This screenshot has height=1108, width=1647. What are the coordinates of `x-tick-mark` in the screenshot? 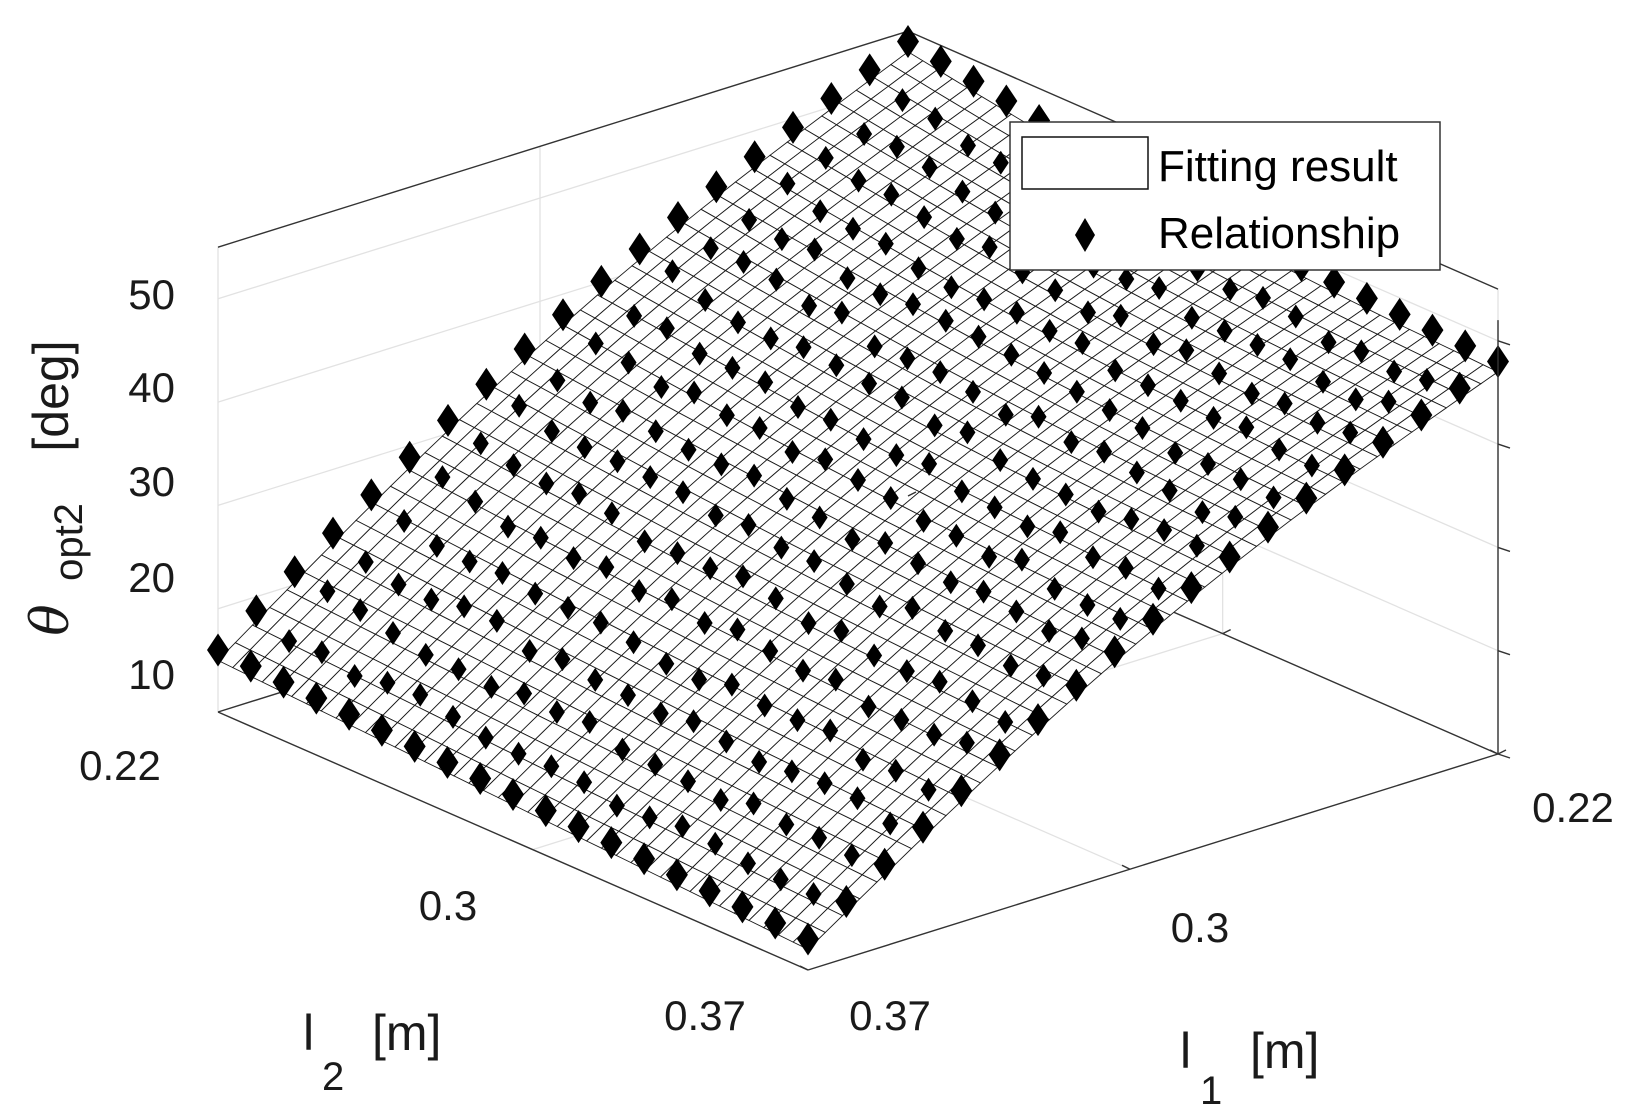 It's located at (1126, 867).